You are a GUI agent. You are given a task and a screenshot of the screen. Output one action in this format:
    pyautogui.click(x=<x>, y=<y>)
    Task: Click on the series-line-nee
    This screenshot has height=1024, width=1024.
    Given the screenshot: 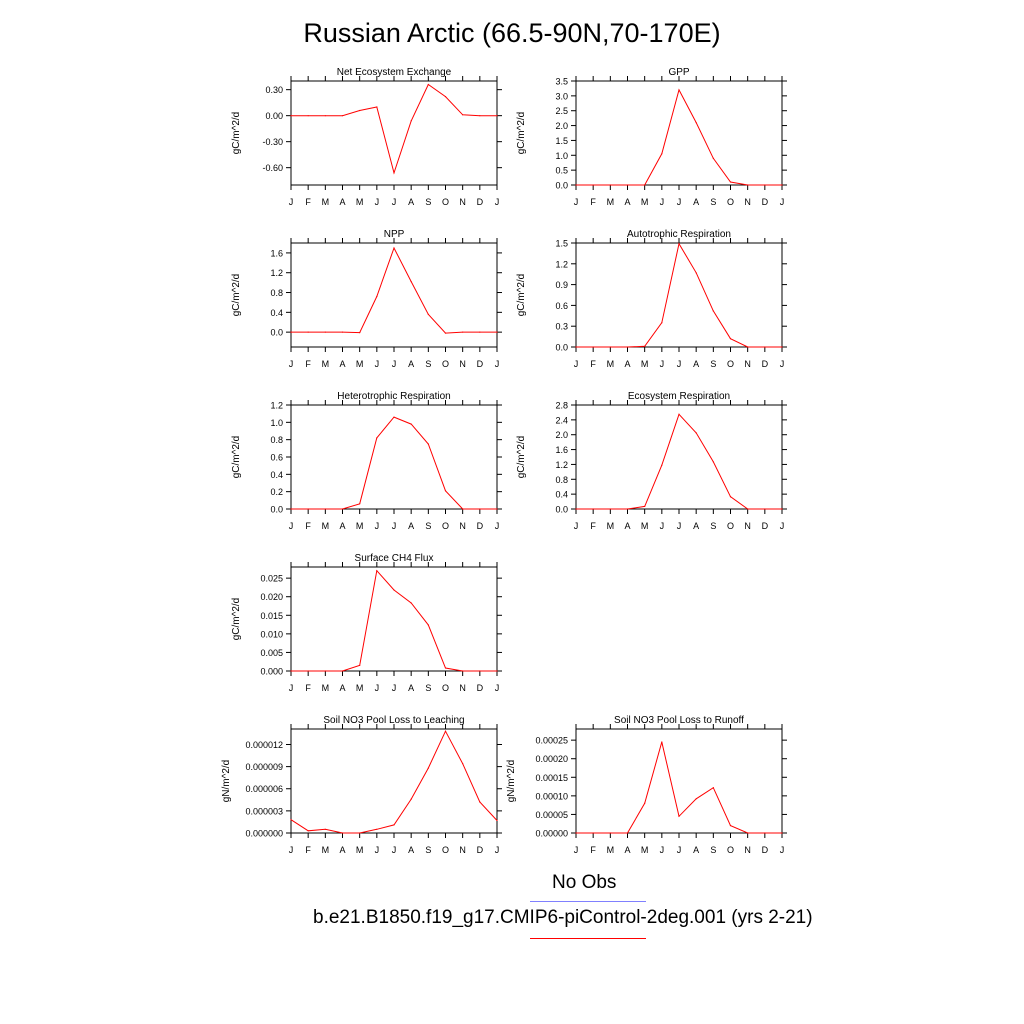 What is the action you would take?
    pyautogui.click(x=394, y=129)
    